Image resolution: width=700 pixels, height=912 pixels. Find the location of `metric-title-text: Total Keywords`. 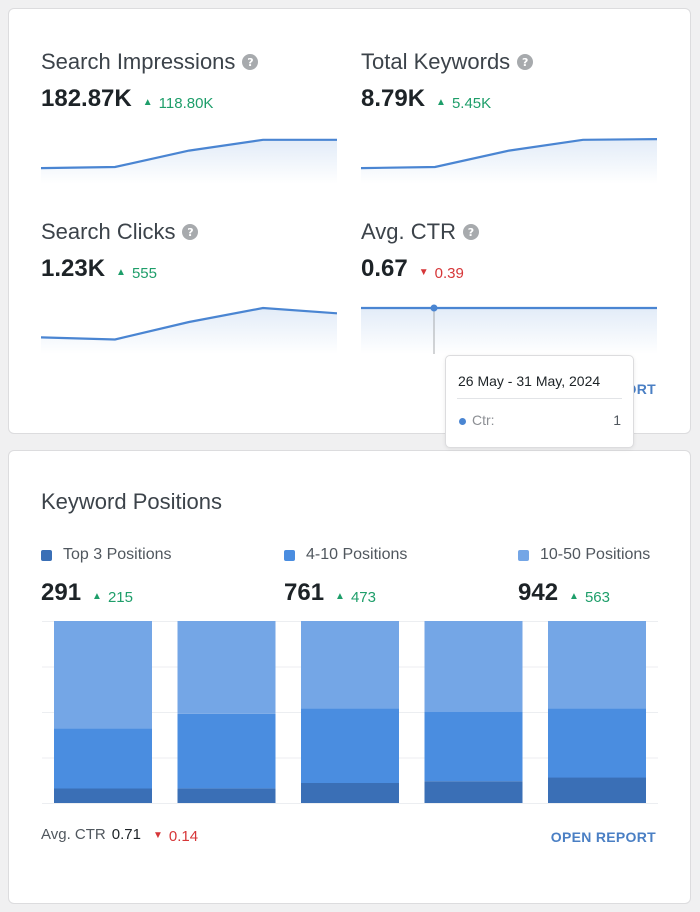

metric-title-text: Total Keywords is located at coordinates (436, 61).